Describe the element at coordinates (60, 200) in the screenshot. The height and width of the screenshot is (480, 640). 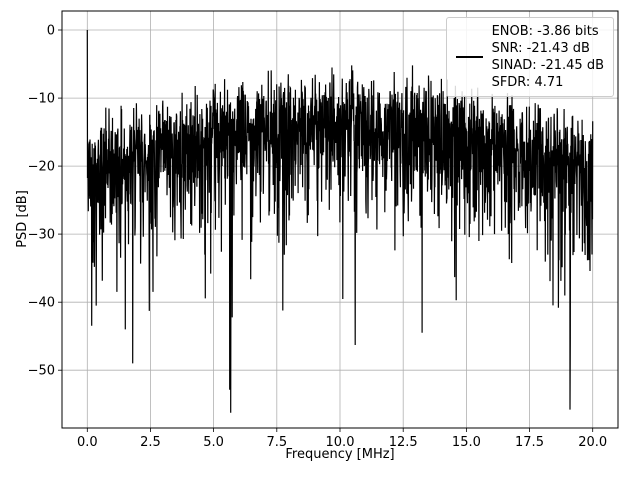
I see `y-ticks` at that location.